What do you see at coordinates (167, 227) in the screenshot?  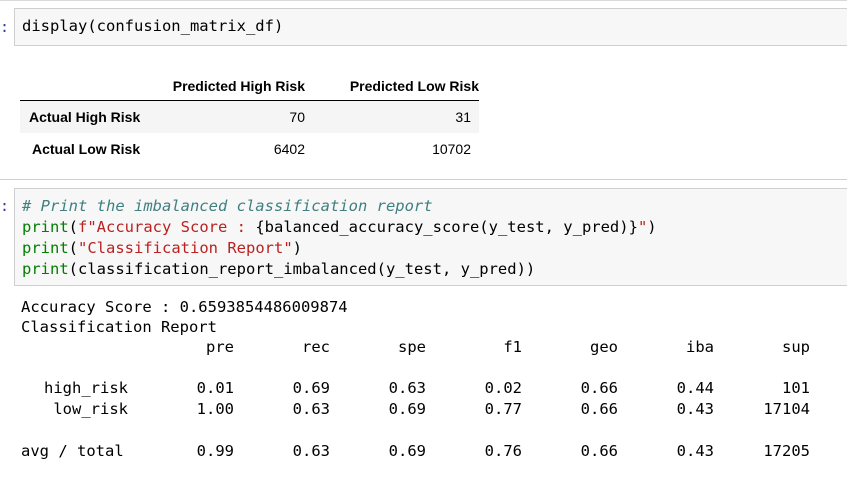 I see `code-string: f"Accuracy Score :` at bounding box center [167, 227].